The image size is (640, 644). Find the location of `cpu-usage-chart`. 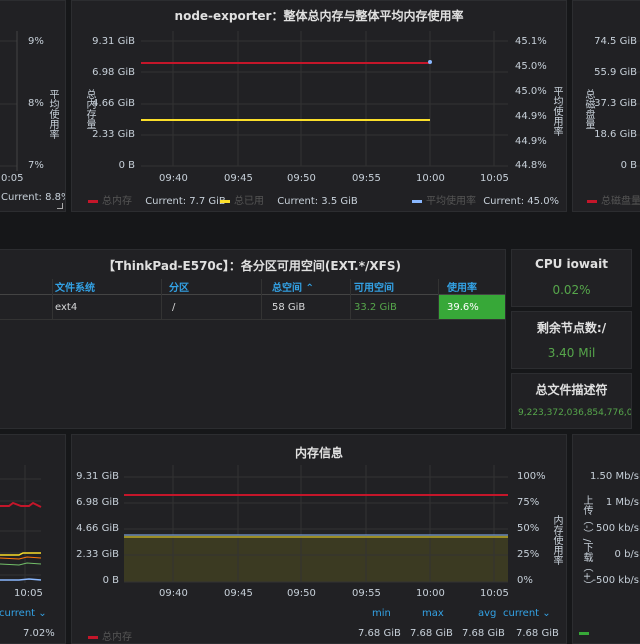

cpu-usage-chart is located at coordinates (21, 524).